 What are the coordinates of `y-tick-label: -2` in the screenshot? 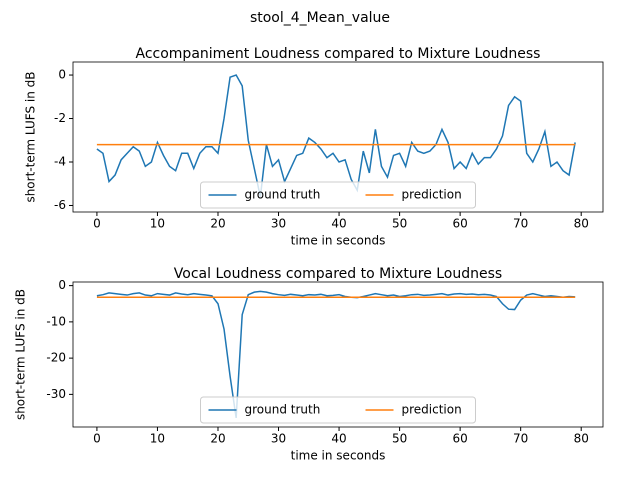 It's located at (60, 118).